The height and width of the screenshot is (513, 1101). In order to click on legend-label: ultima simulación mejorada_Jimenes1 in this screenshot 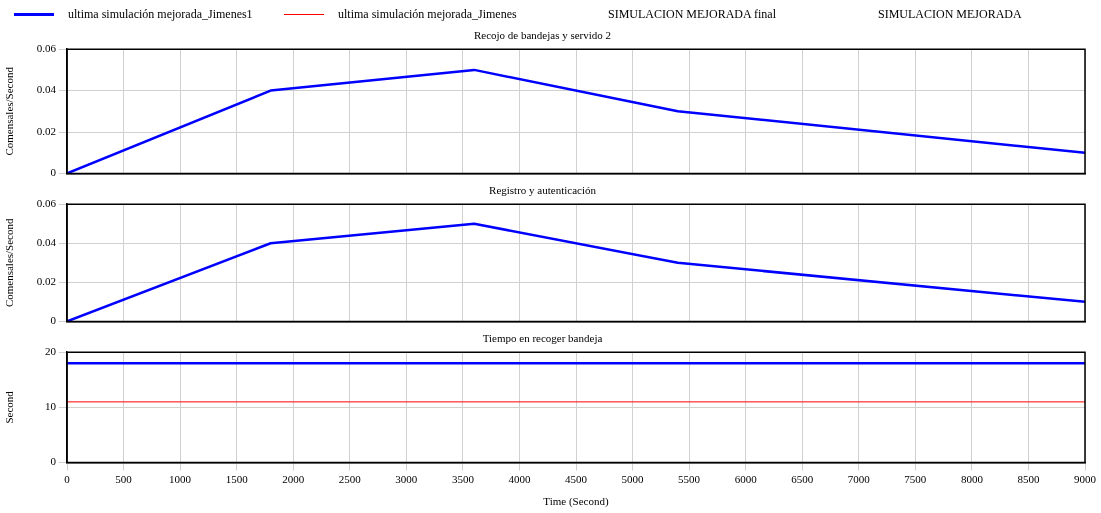, I will do `click(160, 14)`.